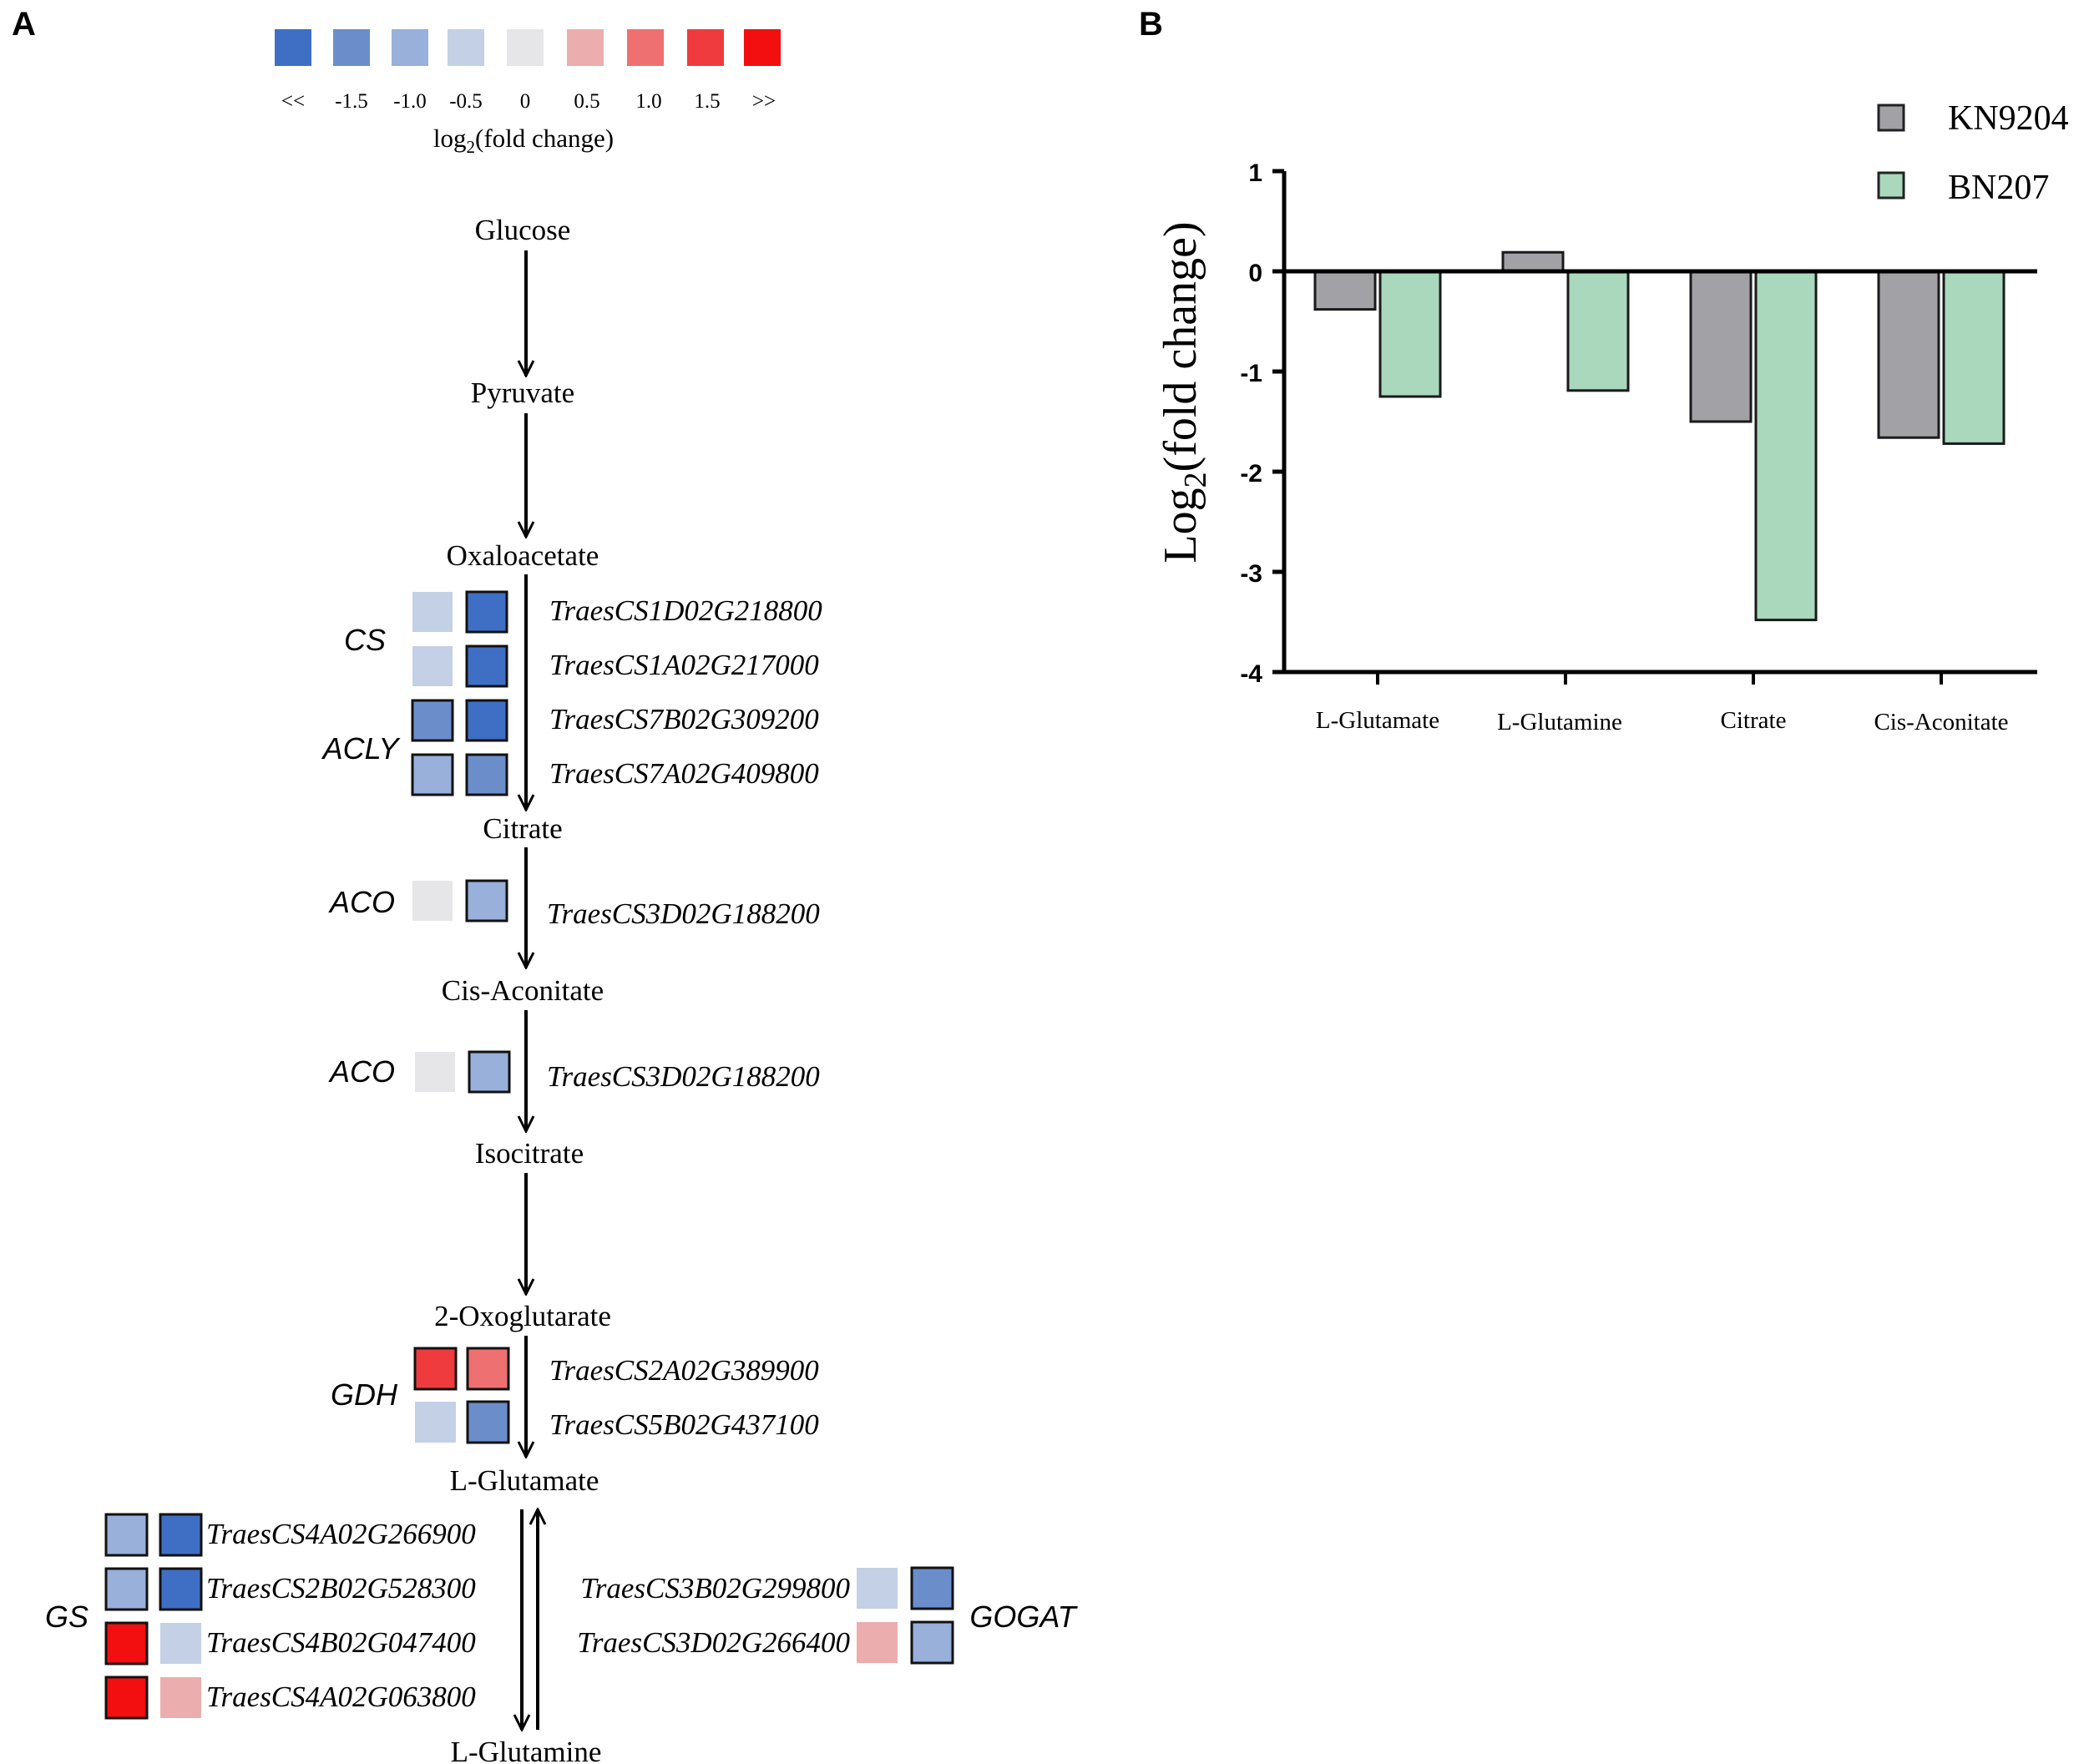 The width and height of the screenshot is (2089, 1764). I want to click on x-category-label: L-Glutamine, so click(1559, 722).